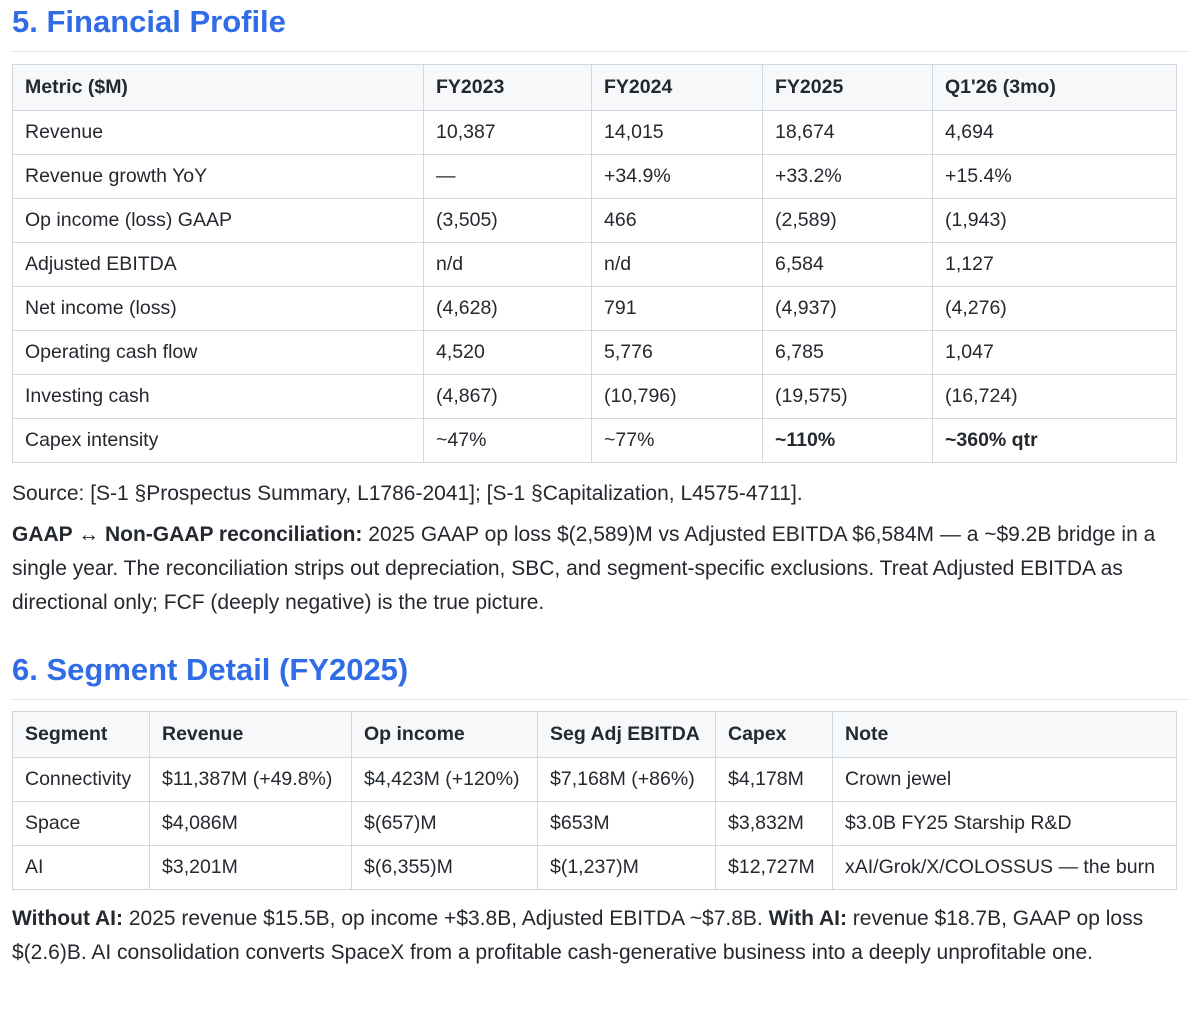 This screenshot has height=1029, width=1200. Describe the element at coordinates (677, 176) in the screenshot. I see `table-cell: +34.9%` at that location.